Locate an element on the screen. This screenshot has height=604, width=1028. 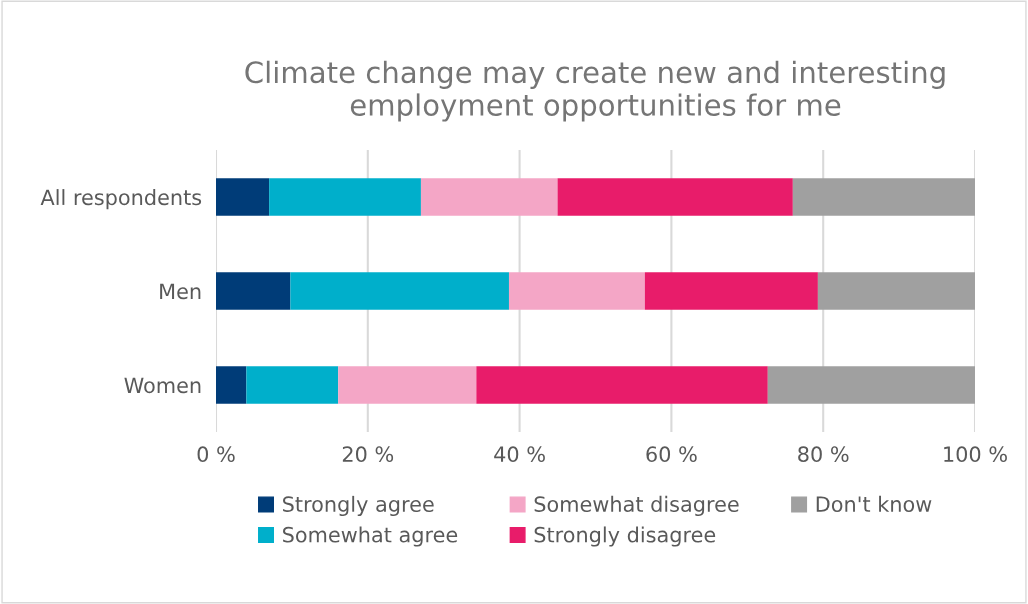
legend-label: Don't know is located at coordinates (874, 503).